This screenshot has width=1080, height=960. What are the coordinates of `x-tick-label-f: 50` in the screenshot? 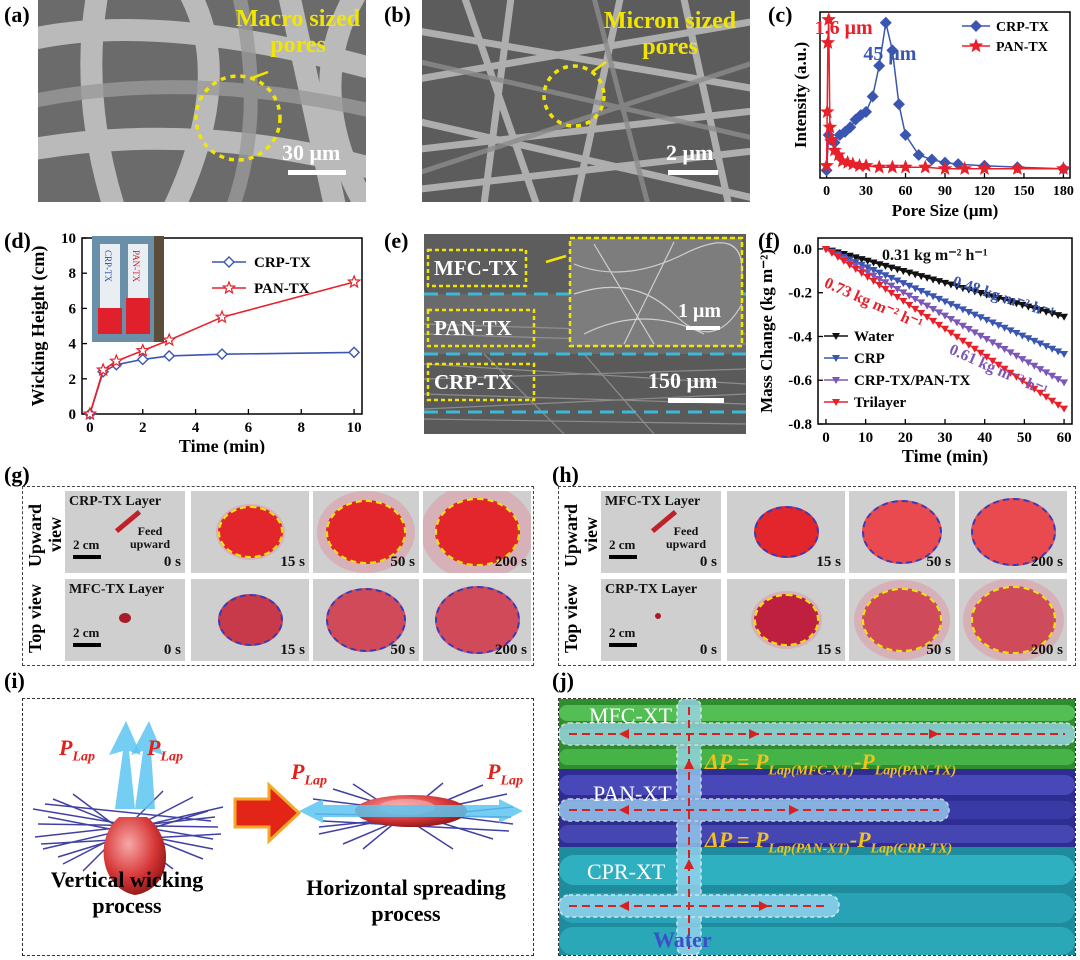 It's located at (1024, 438).